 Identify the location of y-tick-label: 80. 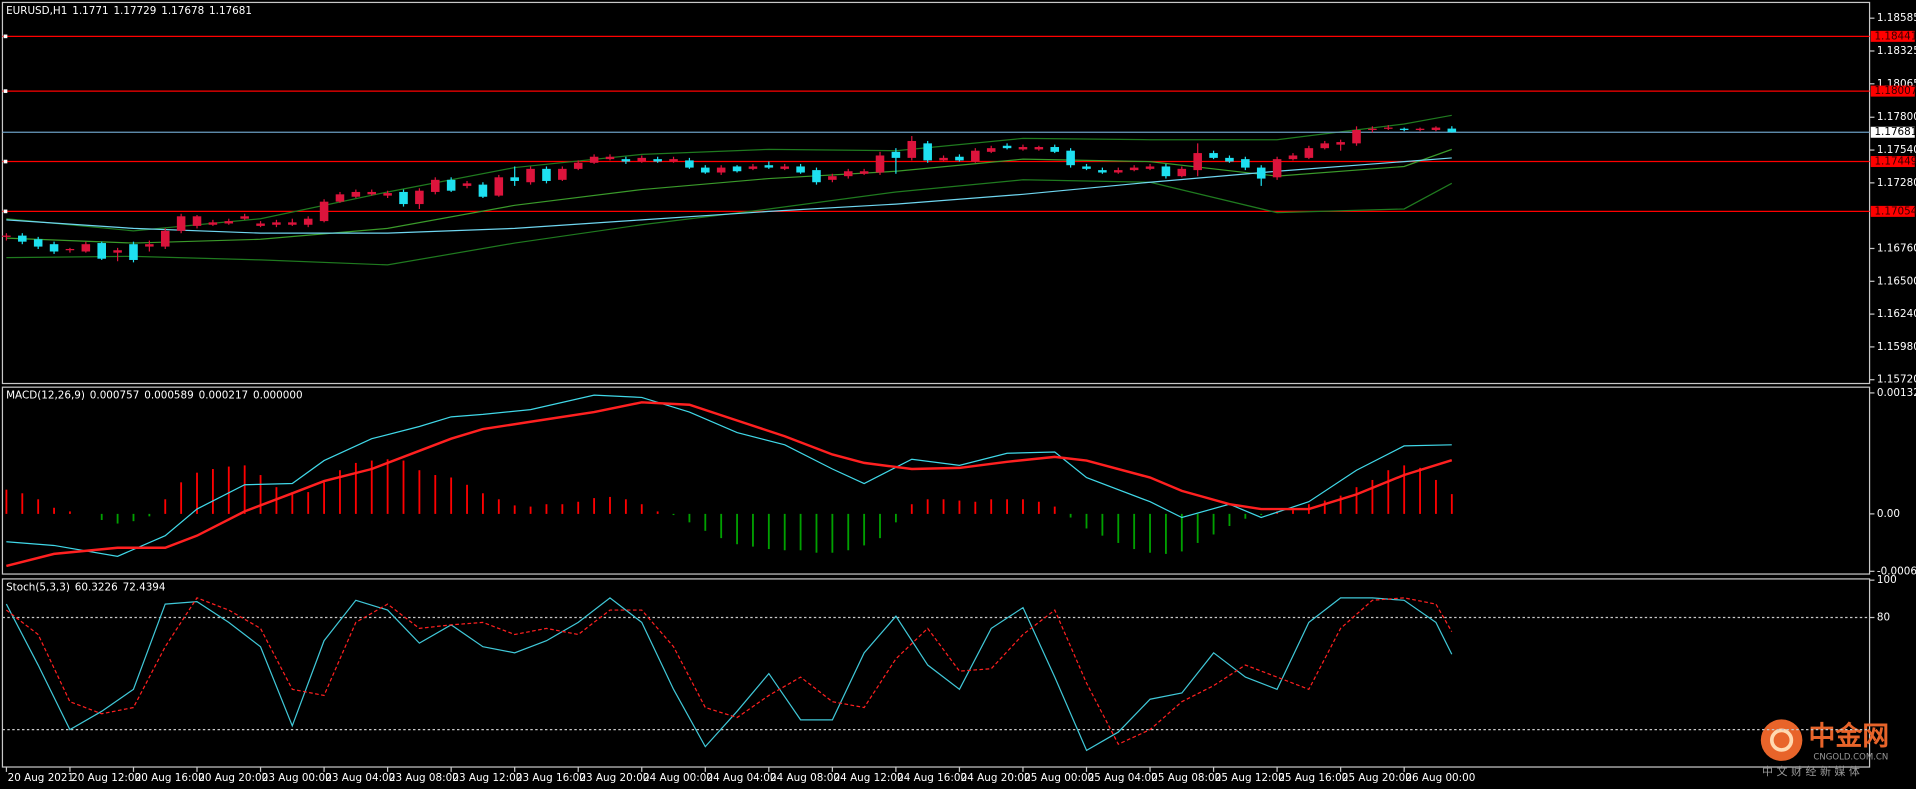
(1883, 618).